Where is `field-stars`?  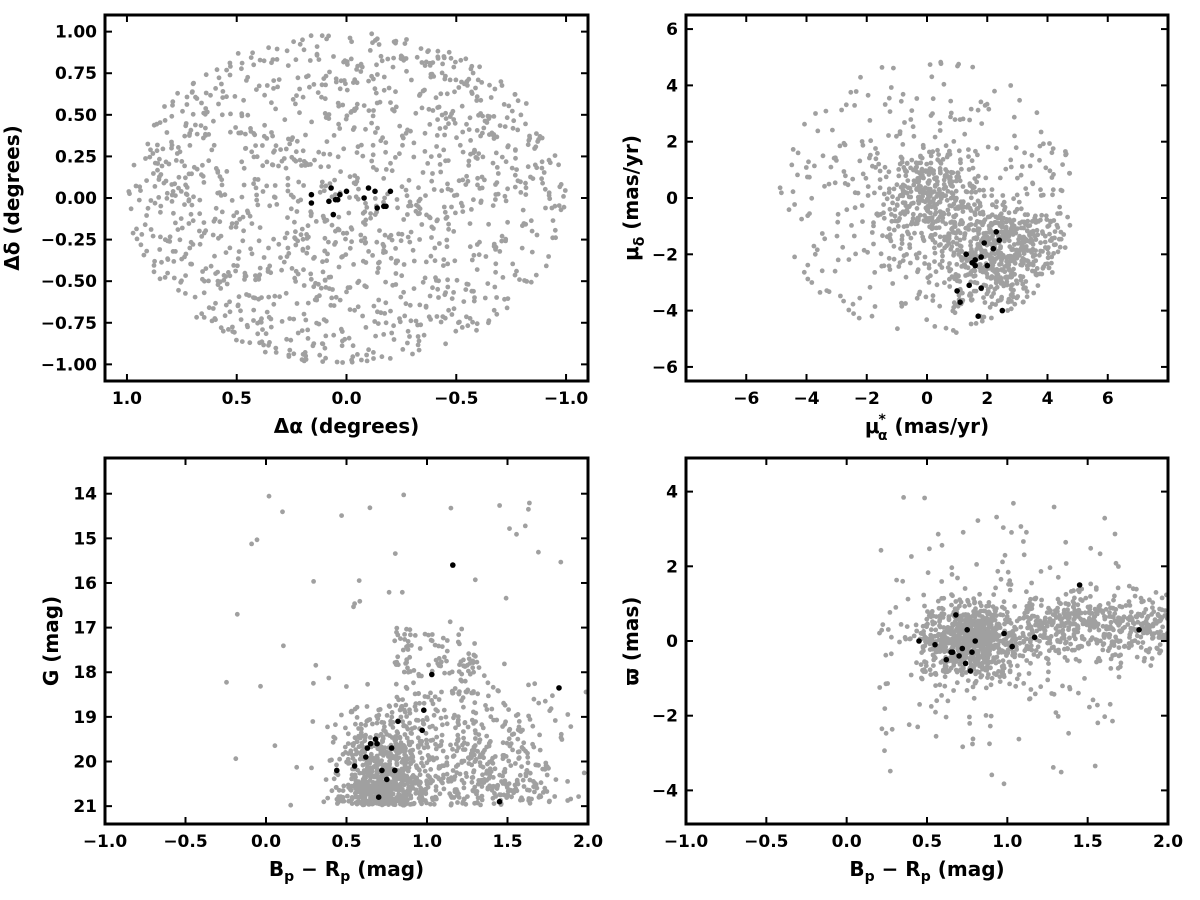
field-stars is located at coordinates (346, 198).